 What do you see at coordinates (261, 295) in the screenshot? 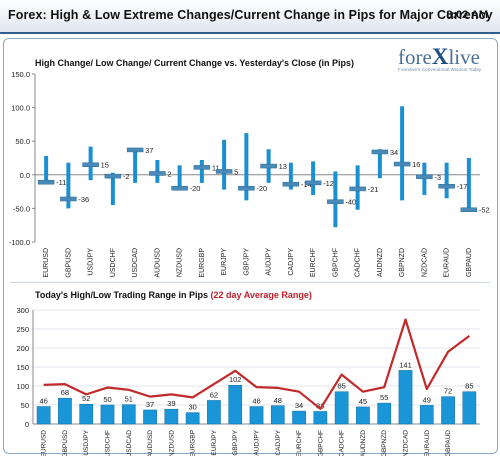
I see `chart2-title-accent: (22 day Average Range)` at bounding box center [261, 295].